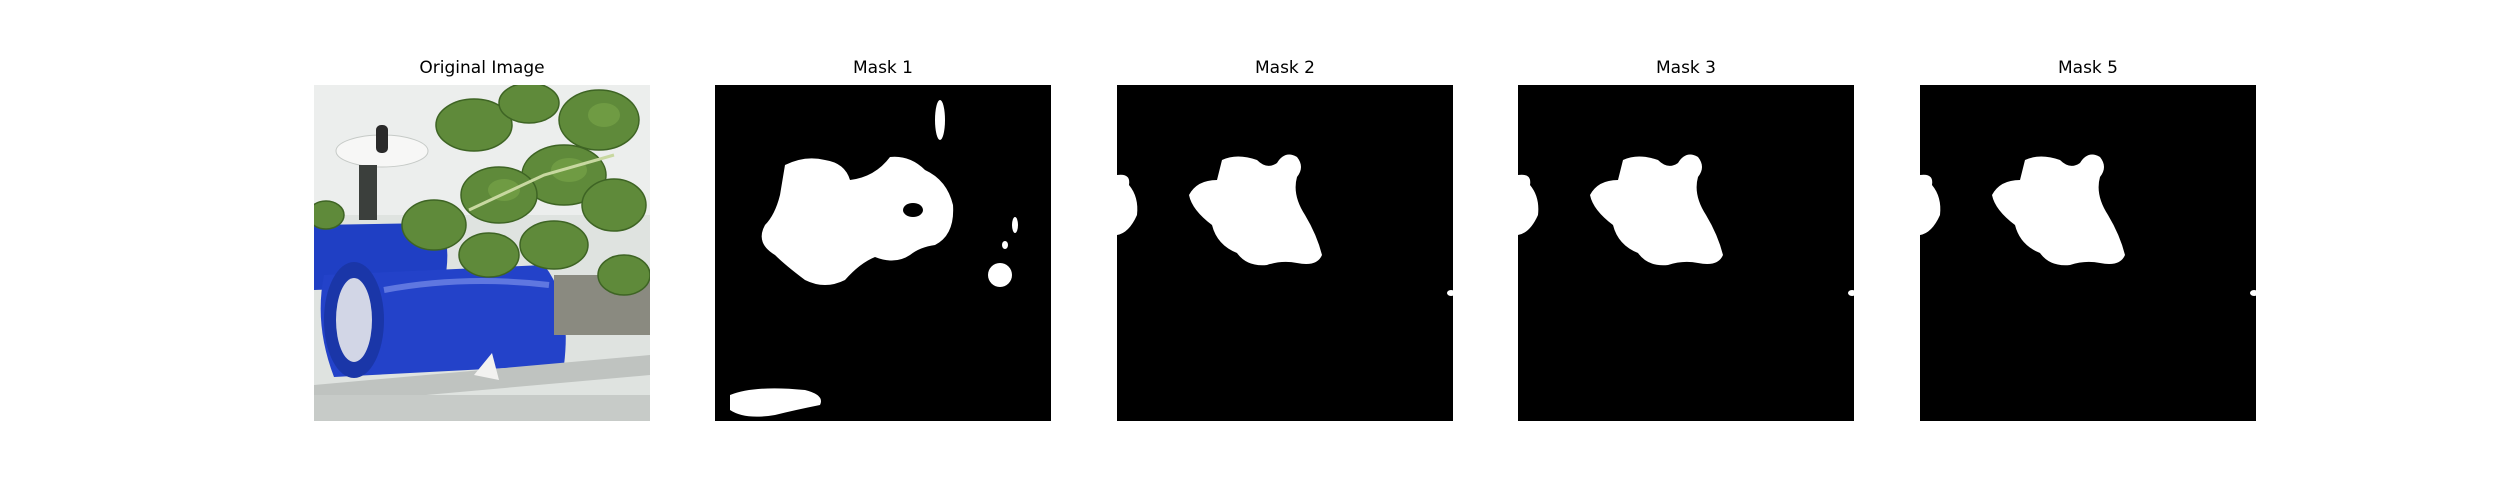 This screenshot has height=500, width=2500. Describe the element at coordinates (1686, 253) in the screenshot. I see `mask-3-image` at that location.